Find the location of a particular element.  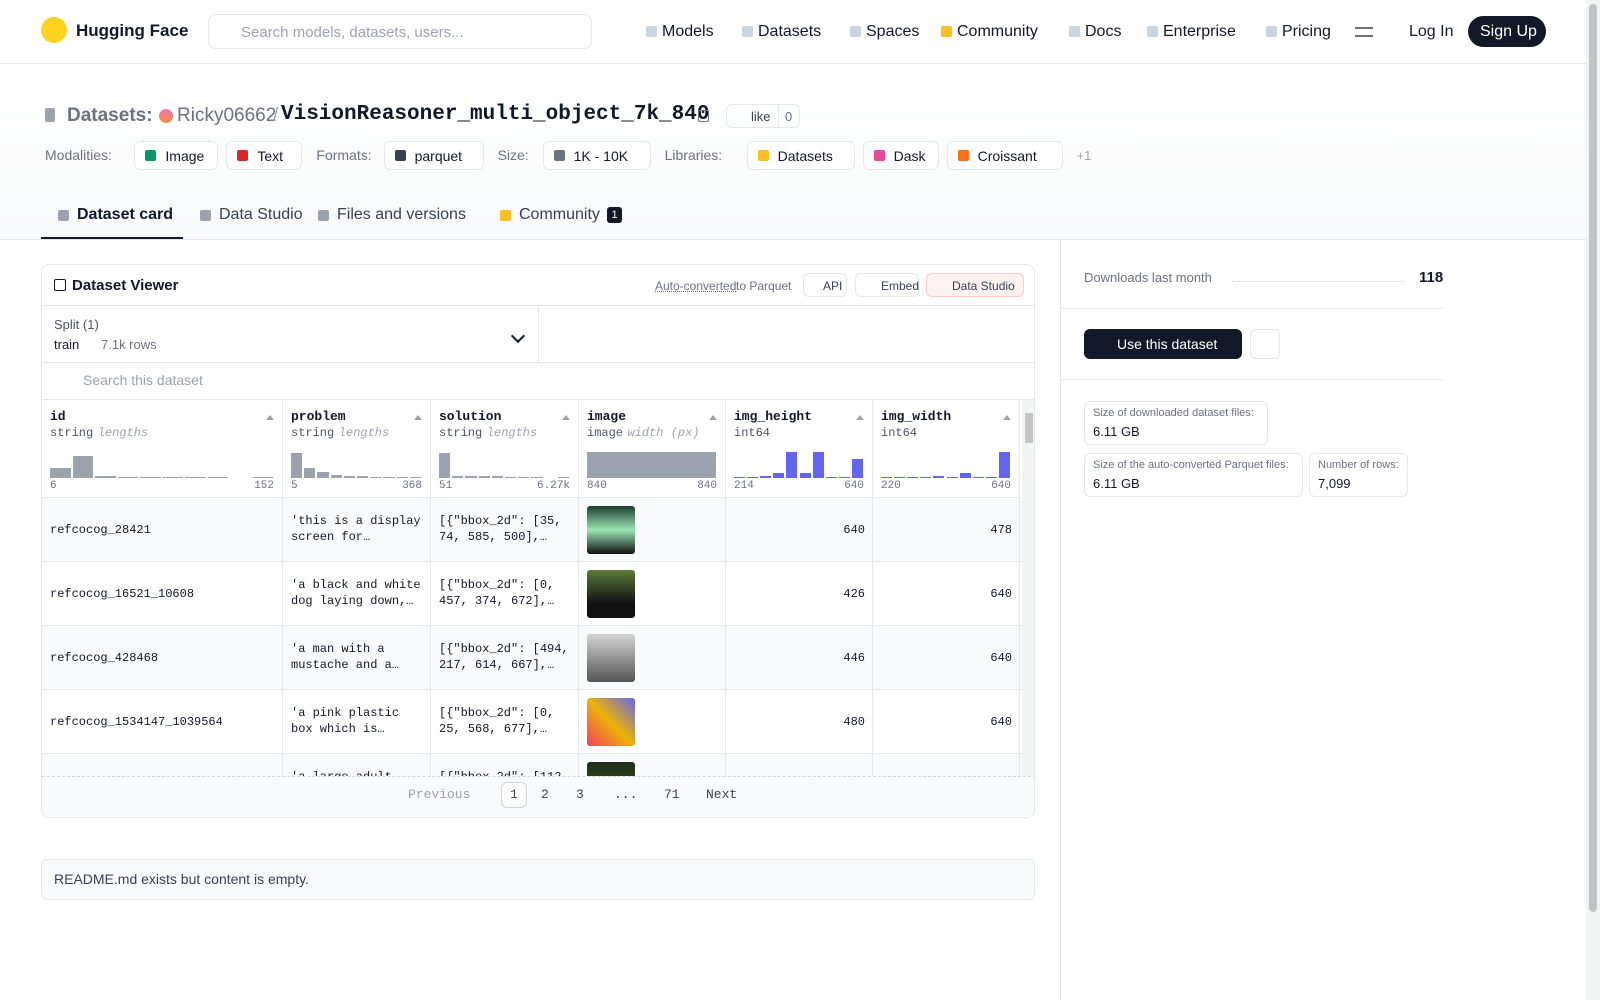

column-header: image image width (px) 840 840 is located at coordinates (652, 449).